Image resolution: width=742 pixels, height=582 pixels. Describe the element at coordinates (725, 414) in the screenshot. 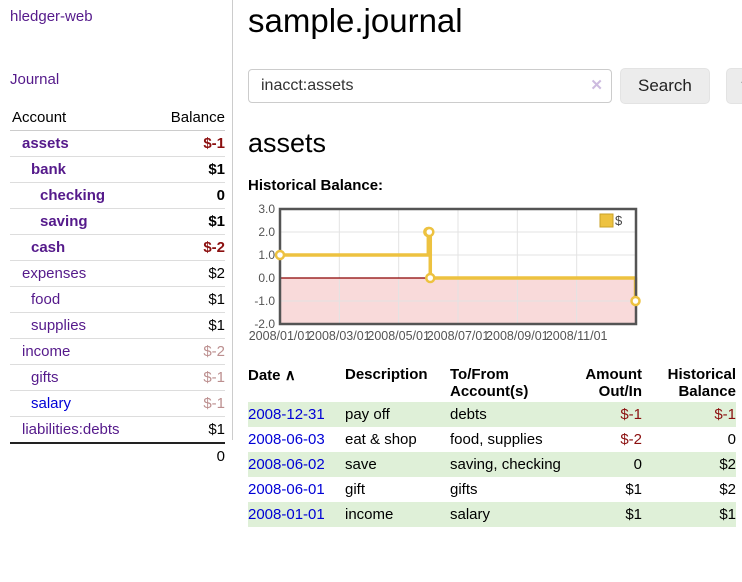

I see `transaction-balance: $-1` at that location.